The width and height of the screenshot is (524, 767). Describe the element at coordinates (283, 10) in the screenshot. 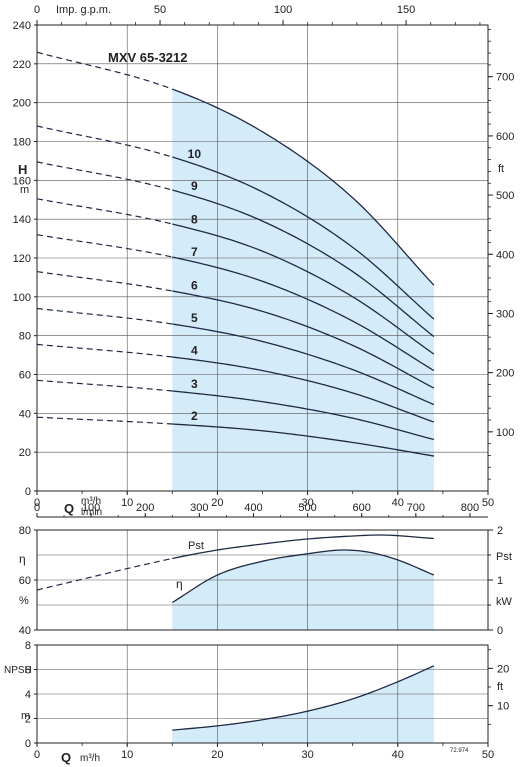

I see `gpm-tick-label: 100` at that location.